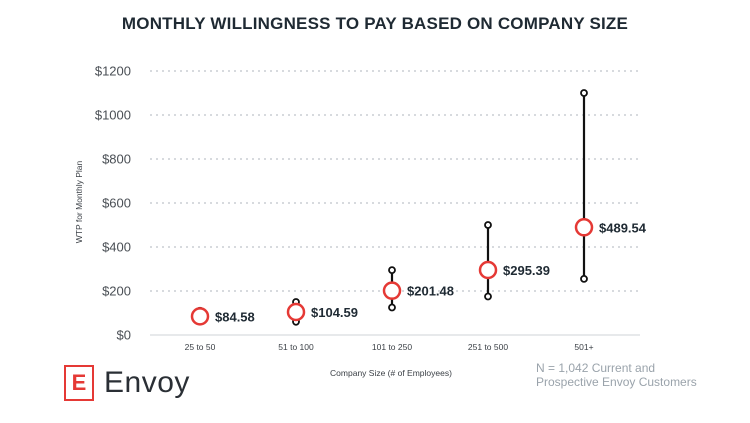  I want to click on mean-value-label: $295.39, so click(526, 270).